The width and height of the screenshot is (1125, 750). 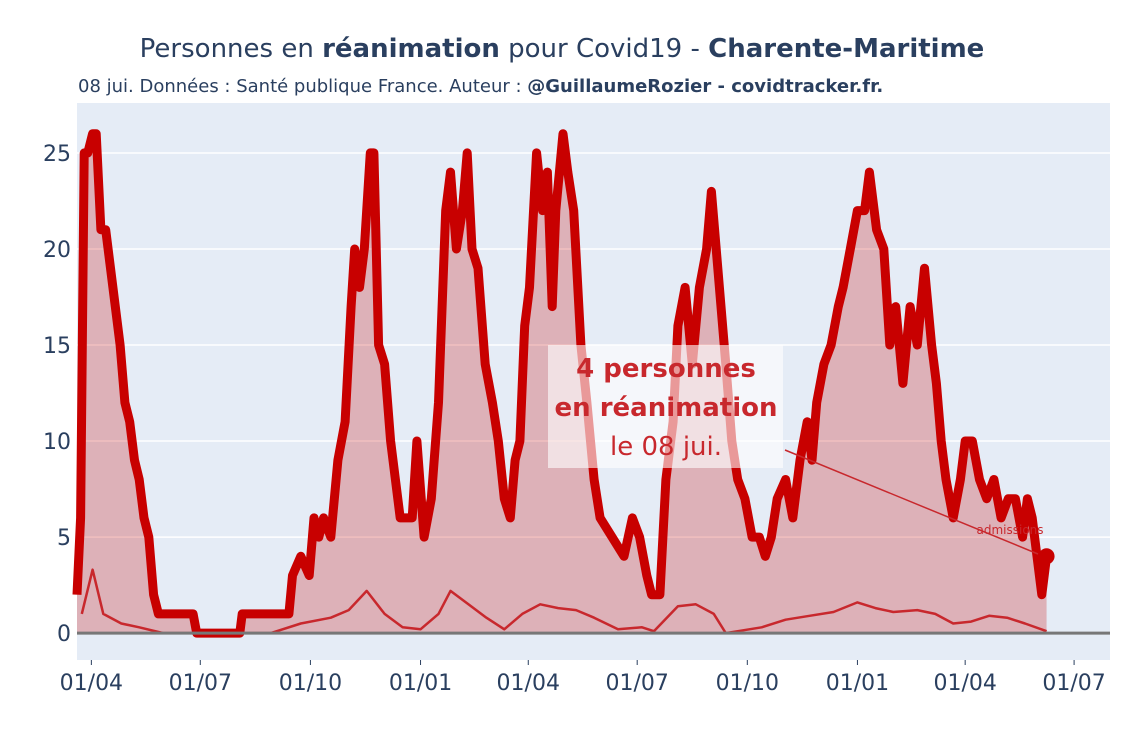 What do you see at coordinates (911, 502) in the screenshot?
I see `annotation-arrow` at bounding box center [911, 502].